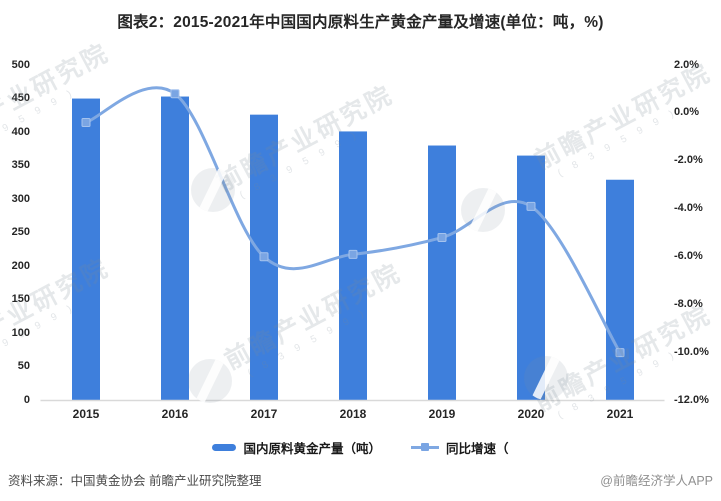 This screenshot has height=501, width=721. What do you see at coordinates (620, 414) in the screenshot?
I see `x-tick-2021: 2021` at bounding box center [620, 414].